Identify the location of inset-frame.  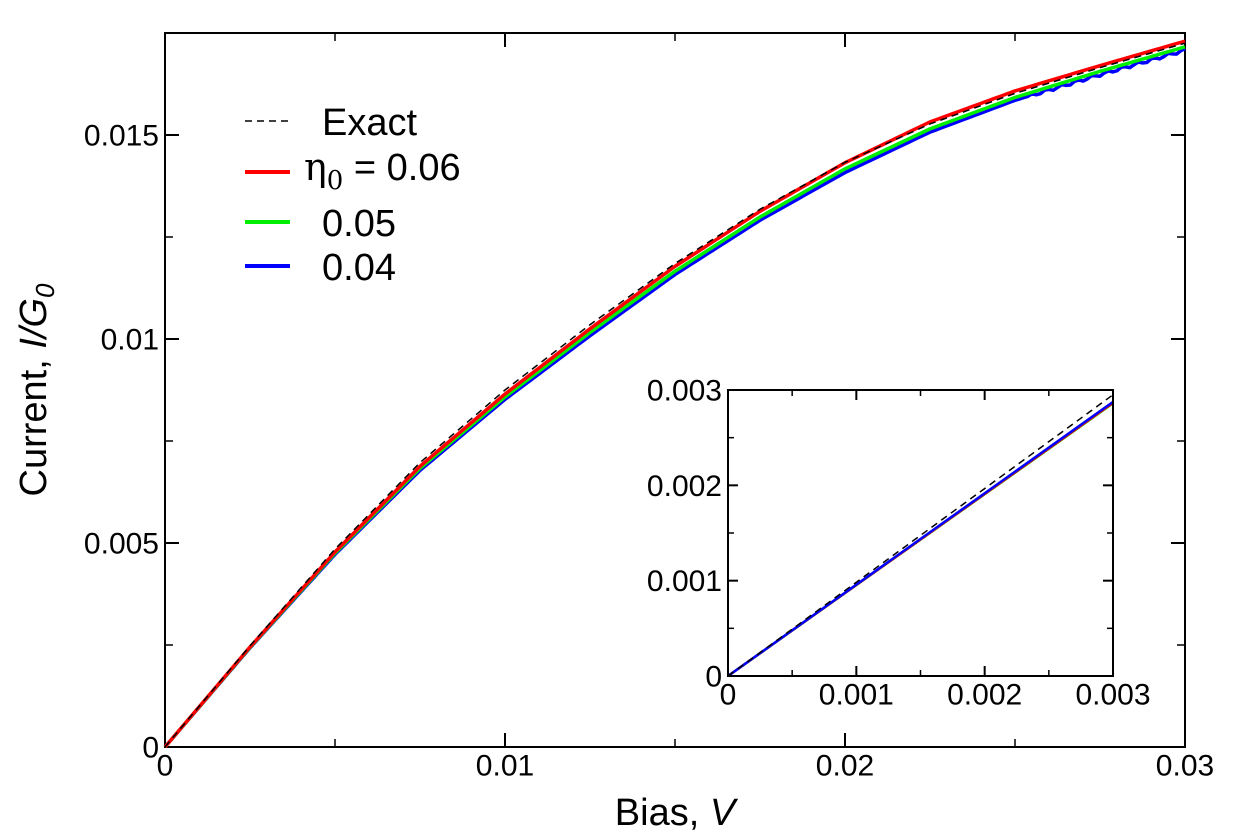
(920, 533).